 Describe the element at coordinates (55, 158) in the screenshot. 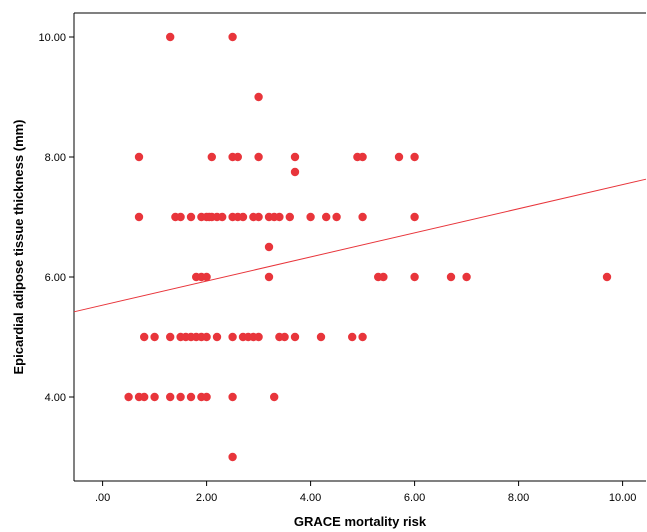

I see `y-tick-label: 8.00` at that location.